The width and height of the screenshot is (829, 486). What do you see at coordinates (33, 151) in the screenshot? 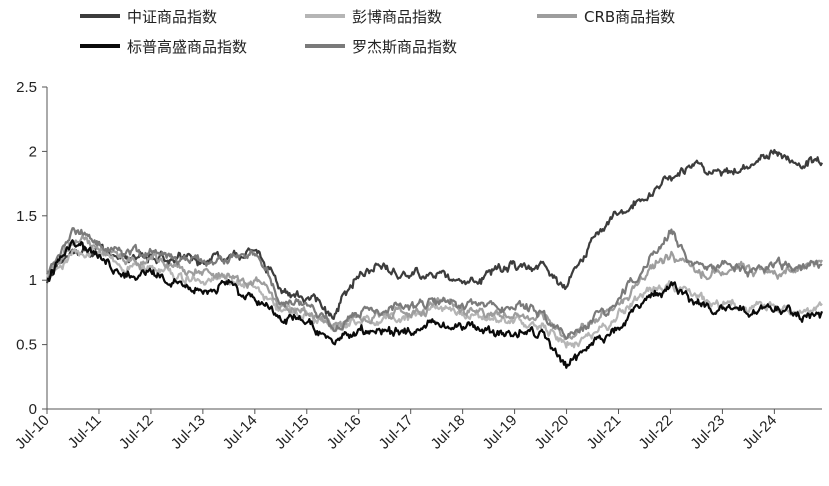
I see `y-tick-label: 2` at bounding box center [33, 151].